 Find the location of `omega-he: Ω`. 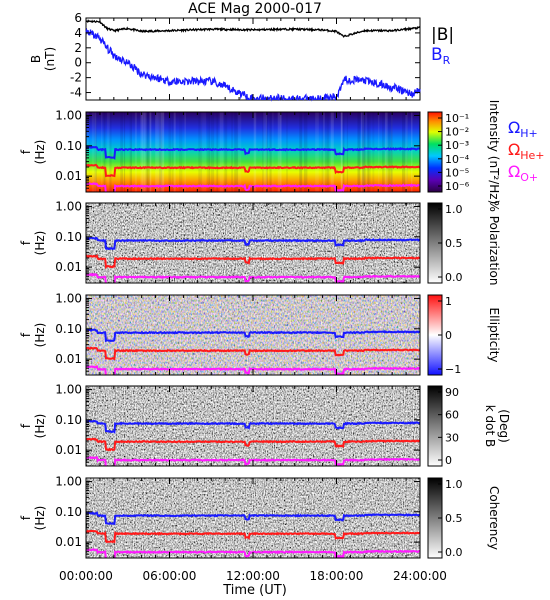

omega-he: Ω is located at coordinates (514, 149).